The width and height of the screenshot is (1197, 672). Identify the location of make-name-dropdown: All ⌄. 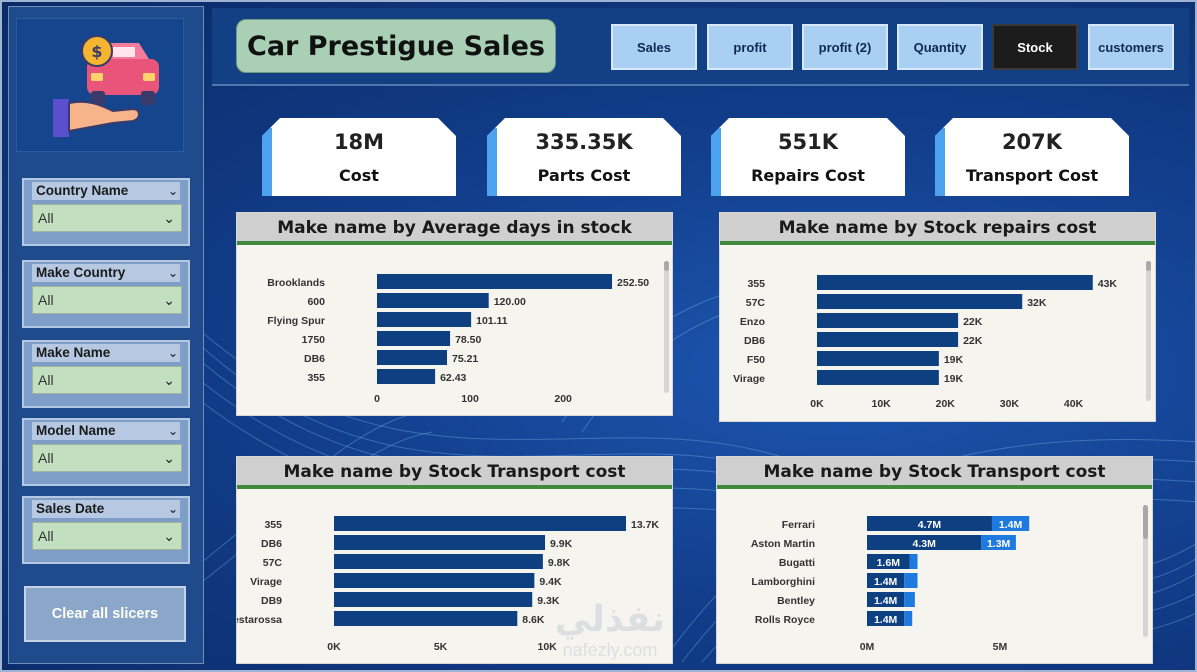
(107, 380).